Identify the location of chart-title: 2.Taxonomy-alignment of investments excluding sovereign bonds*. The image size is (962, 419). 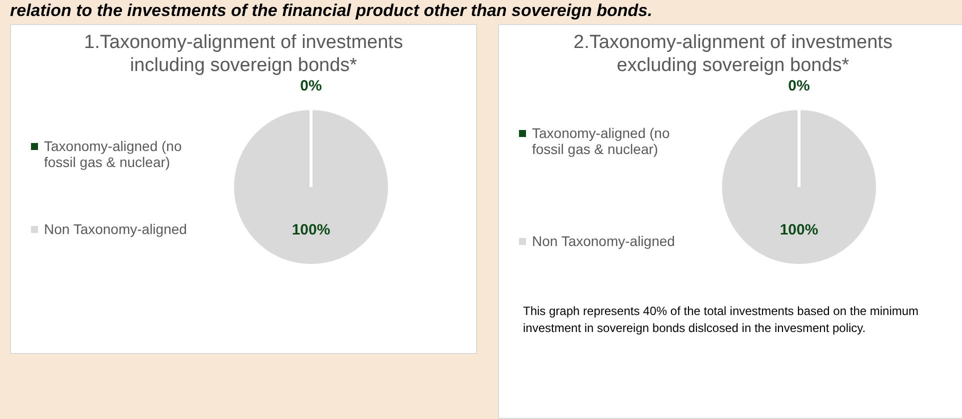
(733, 54).